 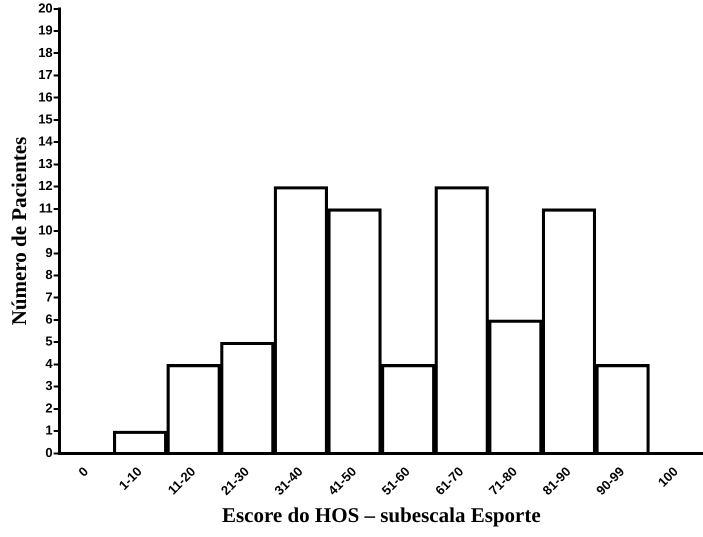 I want to click on y-tick-label: 19, so click(x=45, y=30).